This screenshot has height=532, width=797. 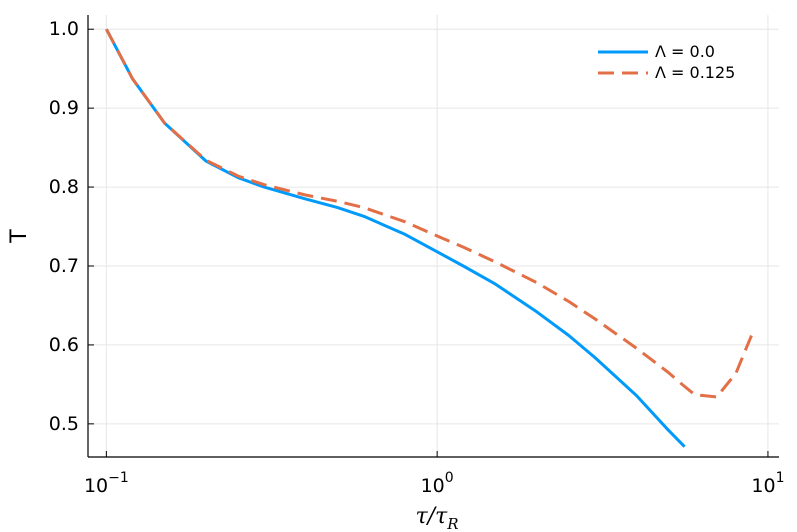 I want to click on y-tick-label: 0.6, so click(x=64, y=345).